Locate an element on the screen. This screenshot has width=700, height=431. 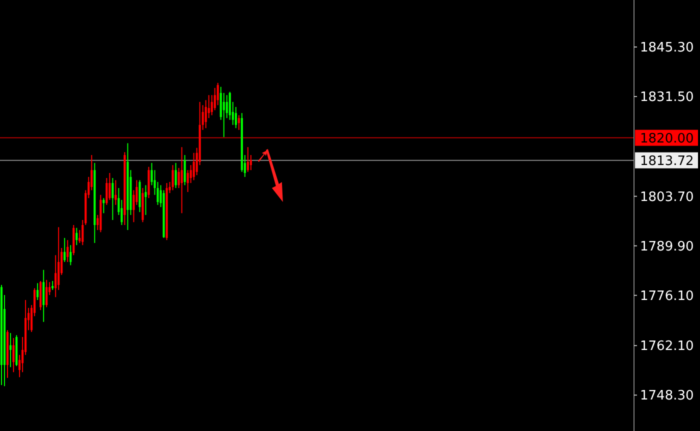
ref-line-label: 1813.72 is located at coordinates (667, 161).